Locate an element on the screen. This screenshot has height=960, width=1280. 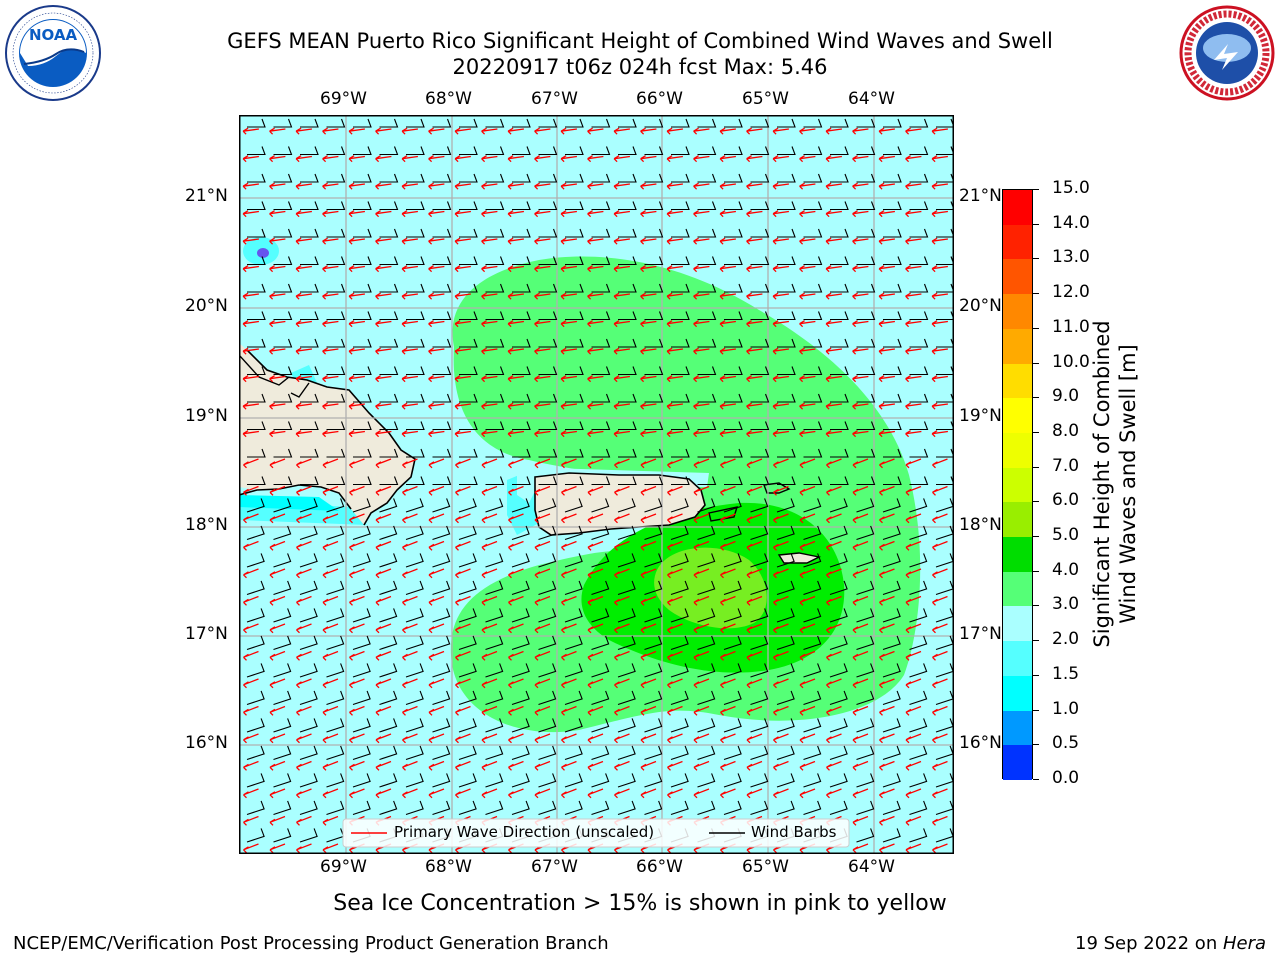
lon-label-top: 67°W is located at coordinates (554, 99).